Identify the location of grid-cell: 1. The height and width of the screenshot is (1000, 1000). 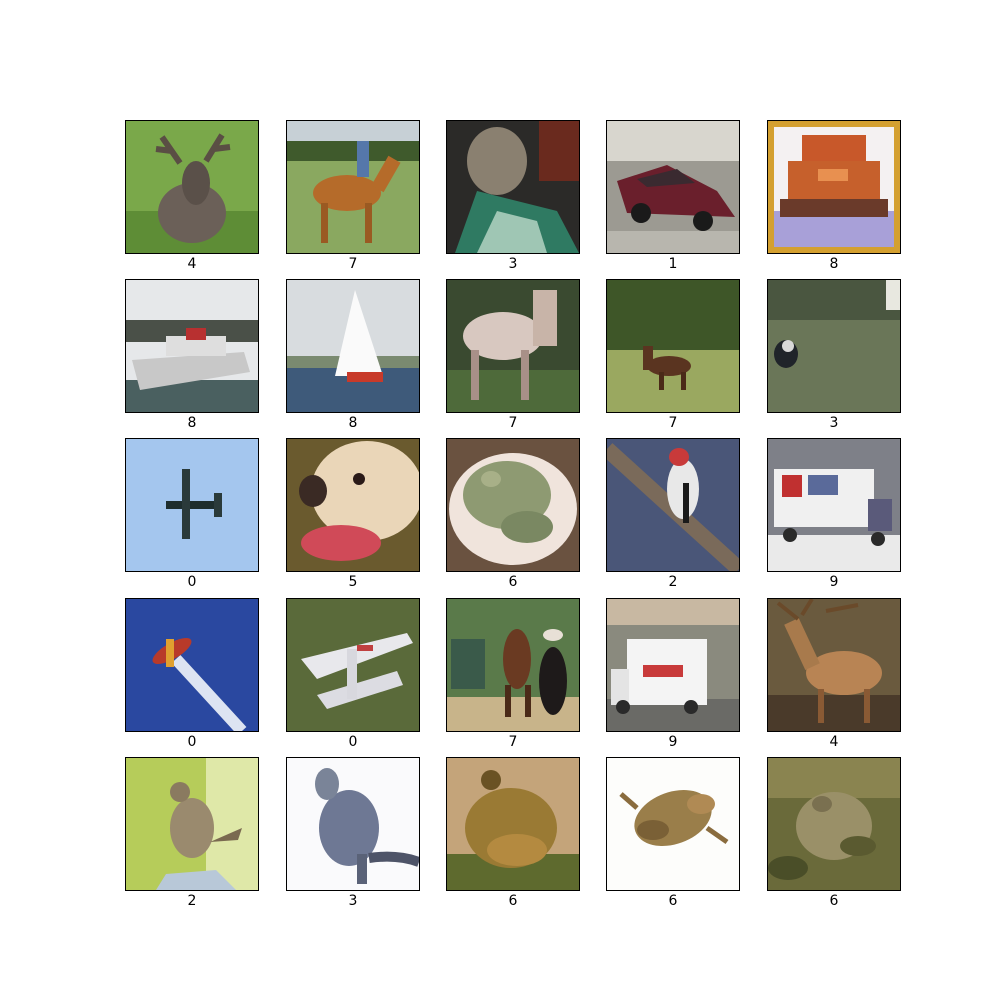
(673, 196).